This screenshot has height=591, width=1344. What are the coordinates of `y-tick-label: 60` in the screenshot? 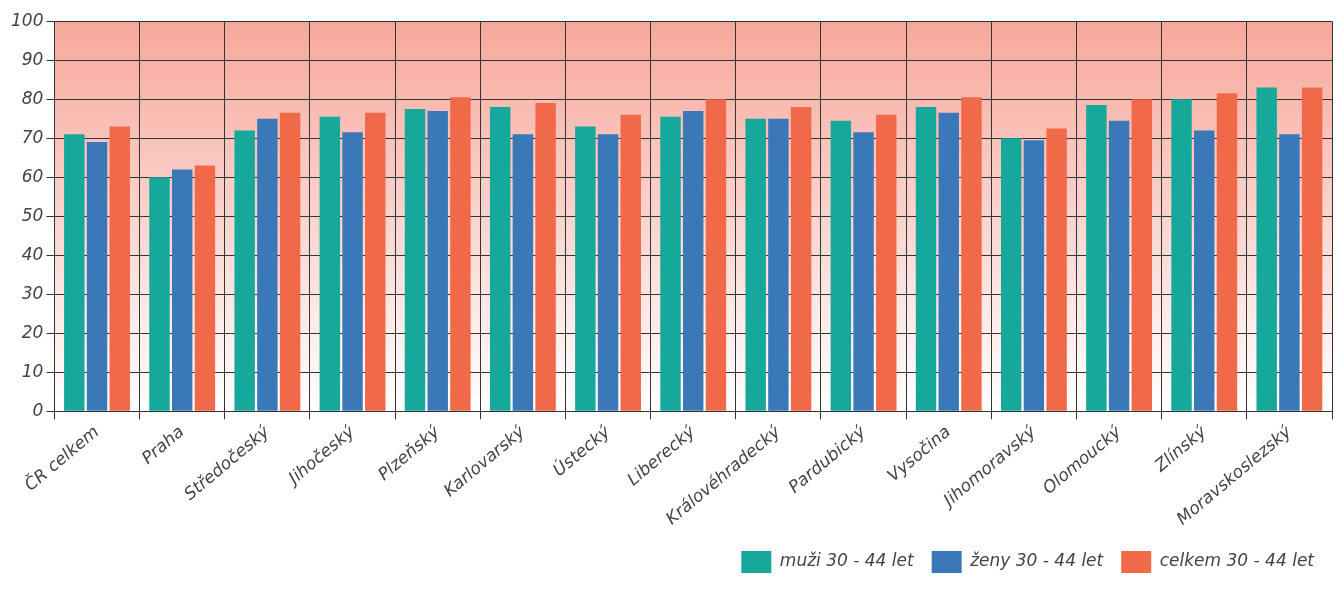 It's located at (32, 175).